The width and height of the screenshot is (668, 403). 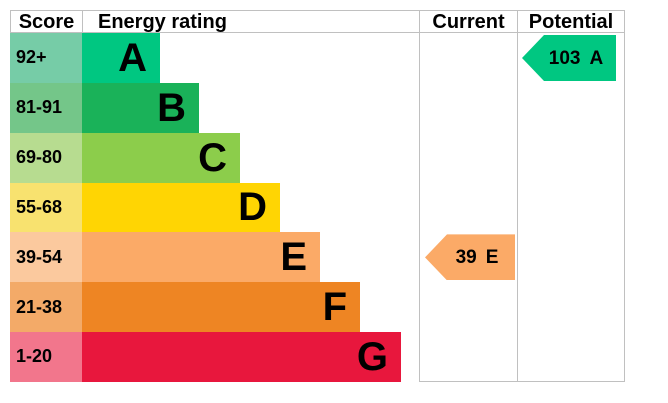 What do you see at coordinates (564, 58) in the screenshot?
I see `potential-score-value: 103` at bounding box center [564, 58].